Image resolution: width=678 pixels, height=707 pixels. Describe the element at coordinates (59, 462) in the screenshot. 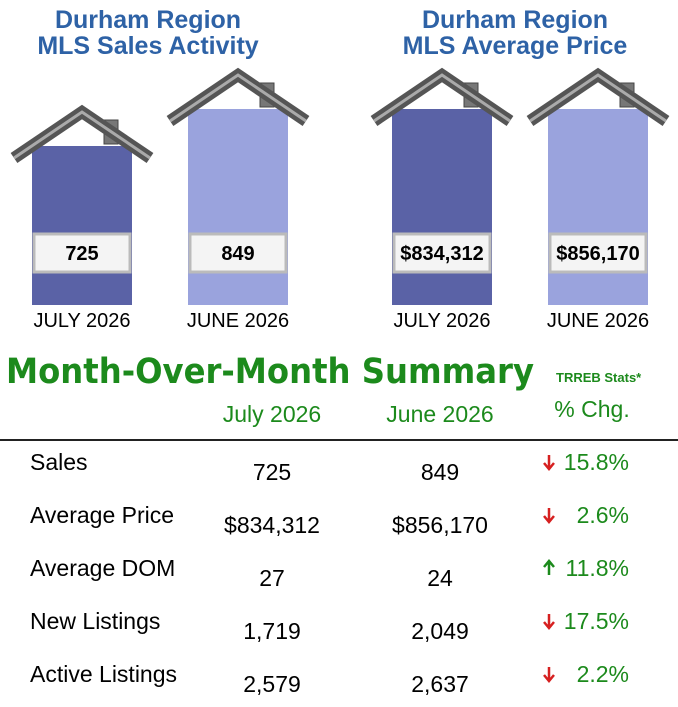

I see `row-label: Sales` at that location.